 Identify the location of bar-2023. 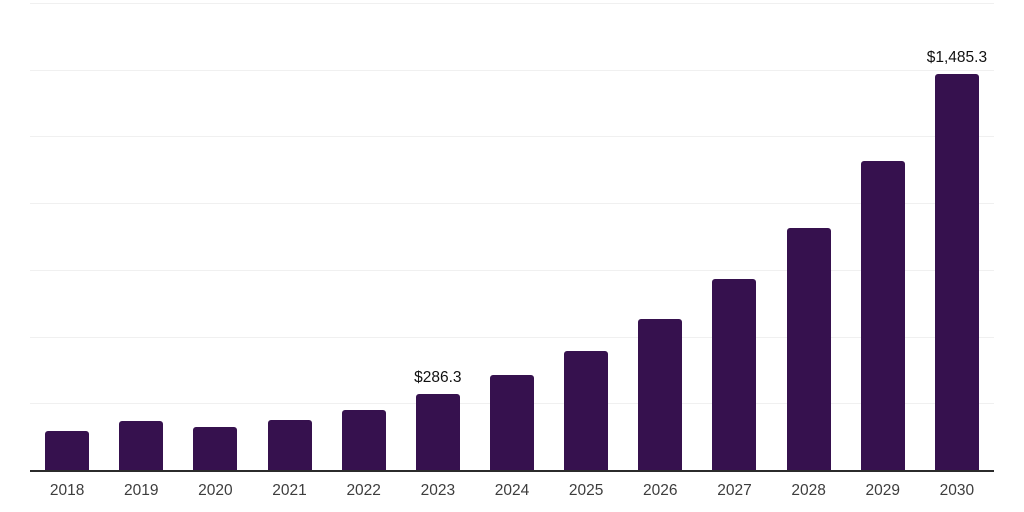
(437, 431).